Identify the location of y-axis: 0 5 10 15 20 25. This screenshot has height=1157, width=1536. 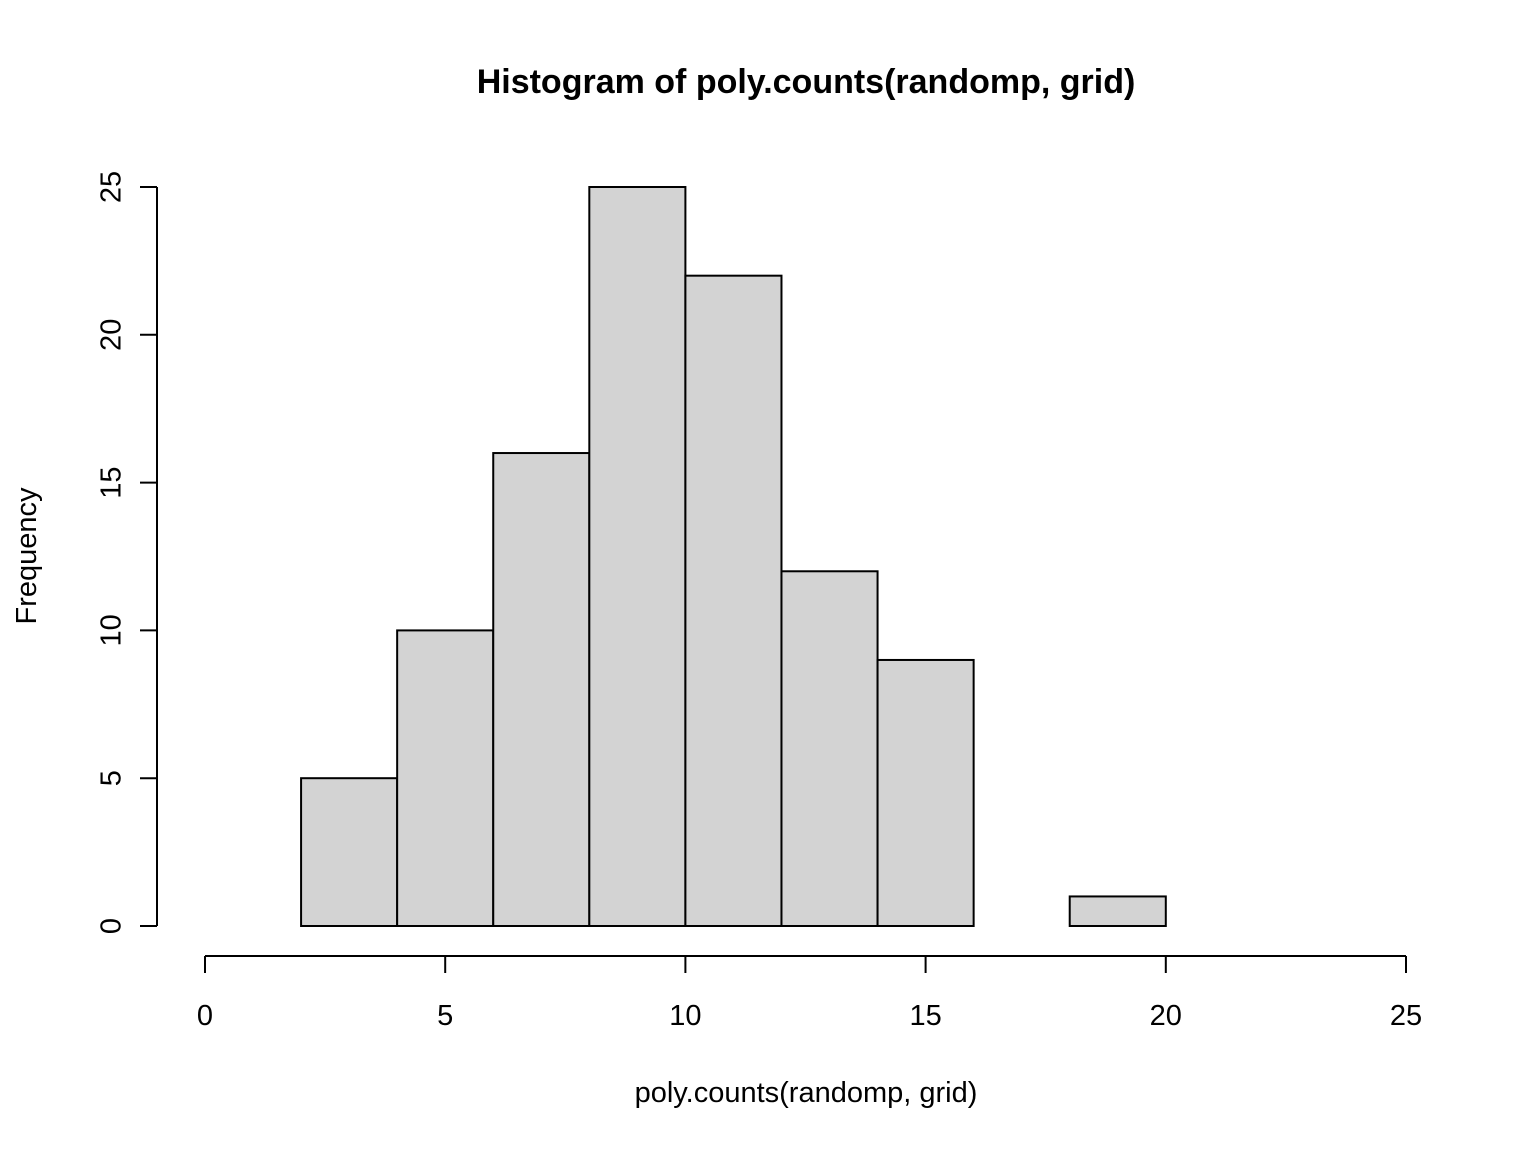
(127, 552).